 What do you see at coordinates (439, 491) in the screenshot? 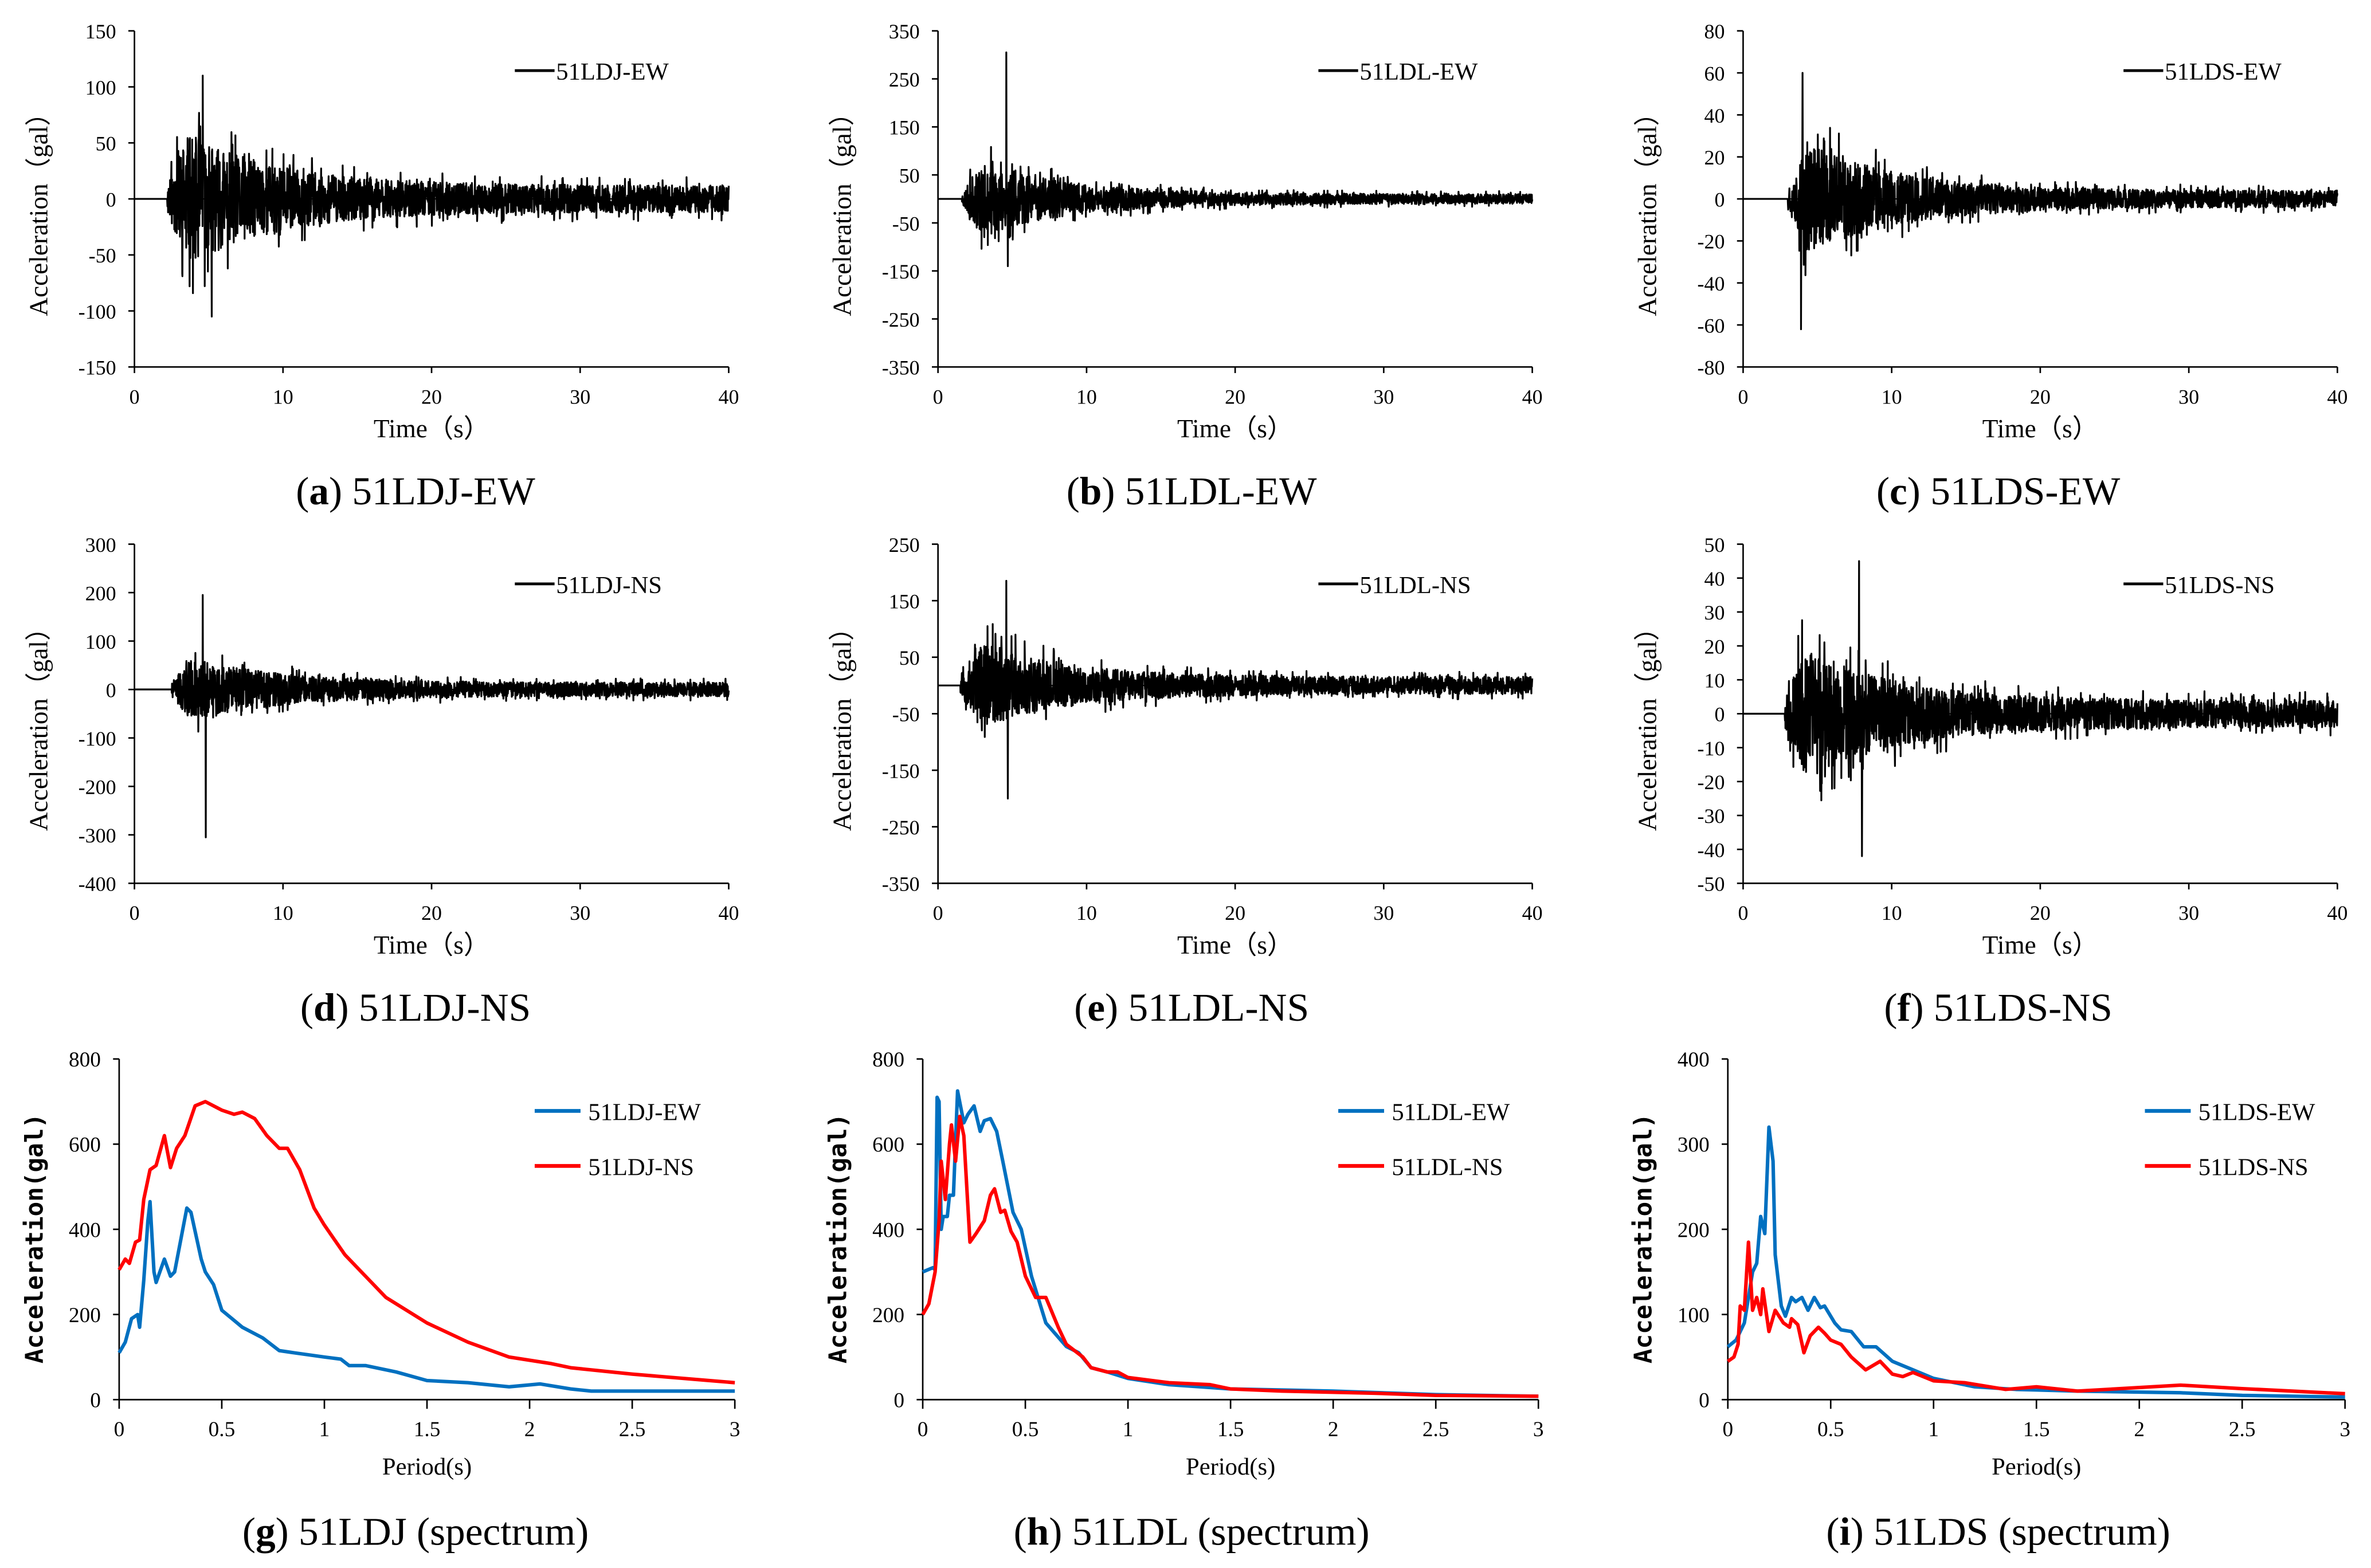
I see `caption-text: 51LDJ-EW` at bounding box center [439, 491].